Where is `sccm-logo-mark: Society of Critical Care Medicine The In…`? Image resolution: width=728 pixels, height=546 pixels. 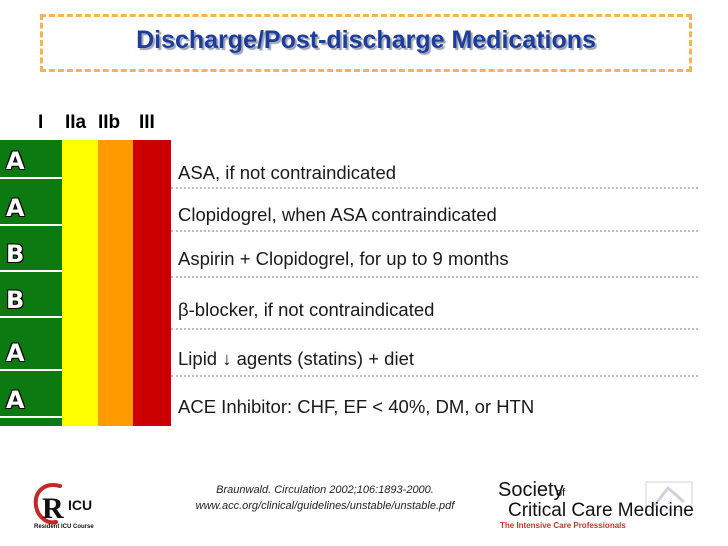 sccm-logo-mark: Society of Critical Care Medicine The In… is located at coordinates (596, 504).